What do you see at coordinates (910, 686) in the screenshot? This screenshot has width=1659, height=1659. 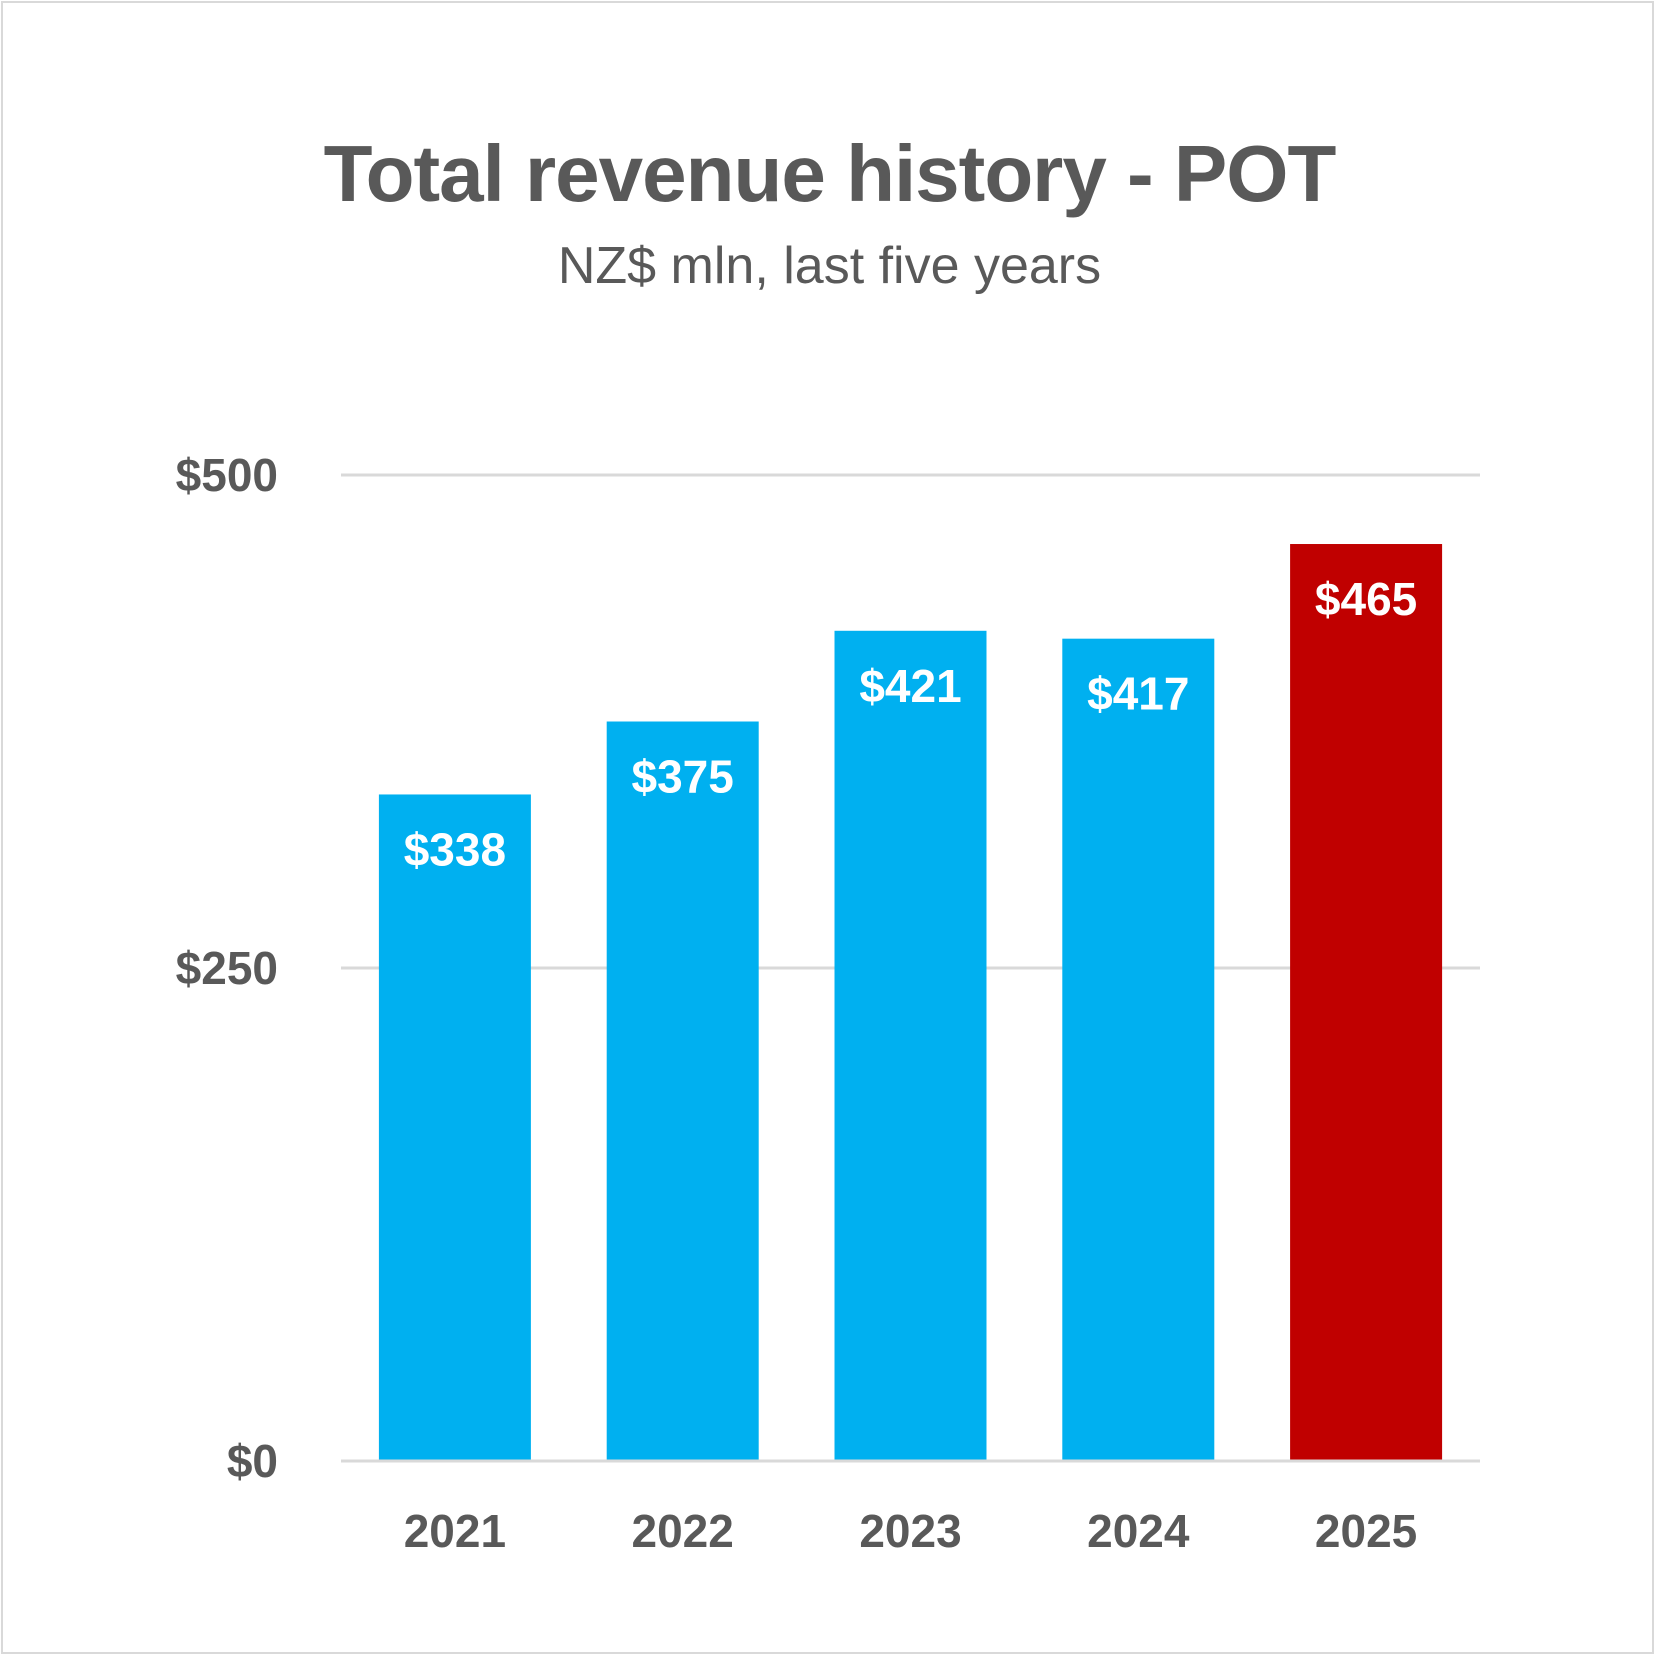 I see `data-label: $421` at bounding box center [910, 686].